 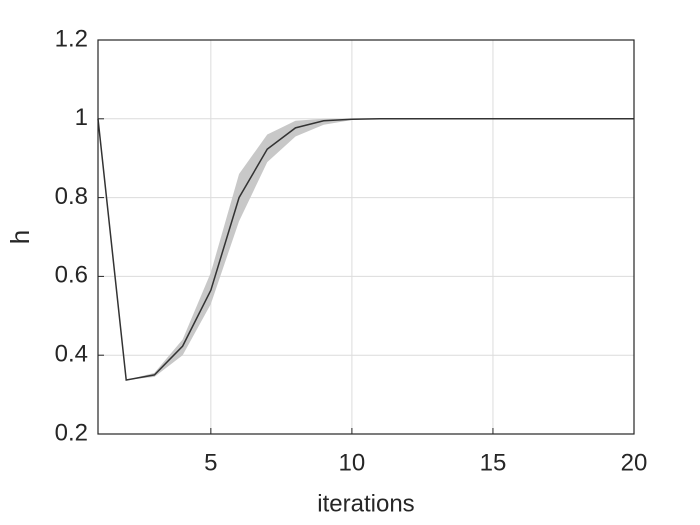 I want to click on y-tick-label: 0.4, so click(x=71, y=354).